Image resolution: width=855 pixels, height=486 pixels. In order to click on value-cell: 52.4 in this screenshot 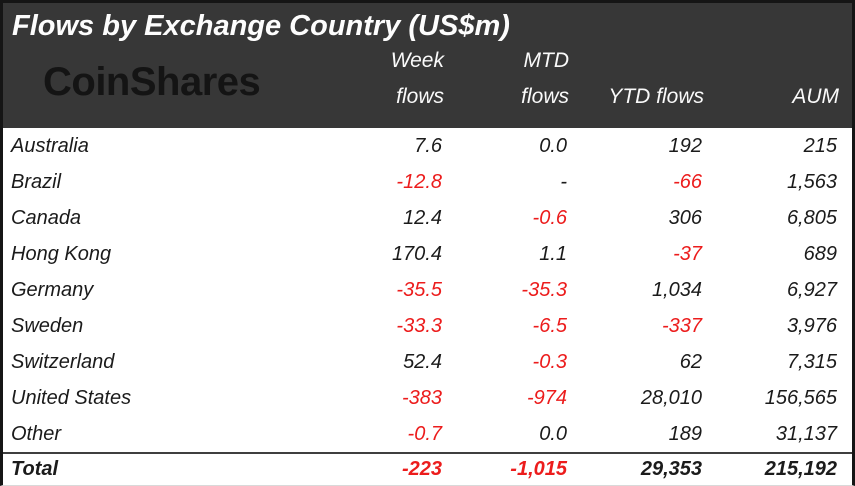, I will do `click(422, 361)`.